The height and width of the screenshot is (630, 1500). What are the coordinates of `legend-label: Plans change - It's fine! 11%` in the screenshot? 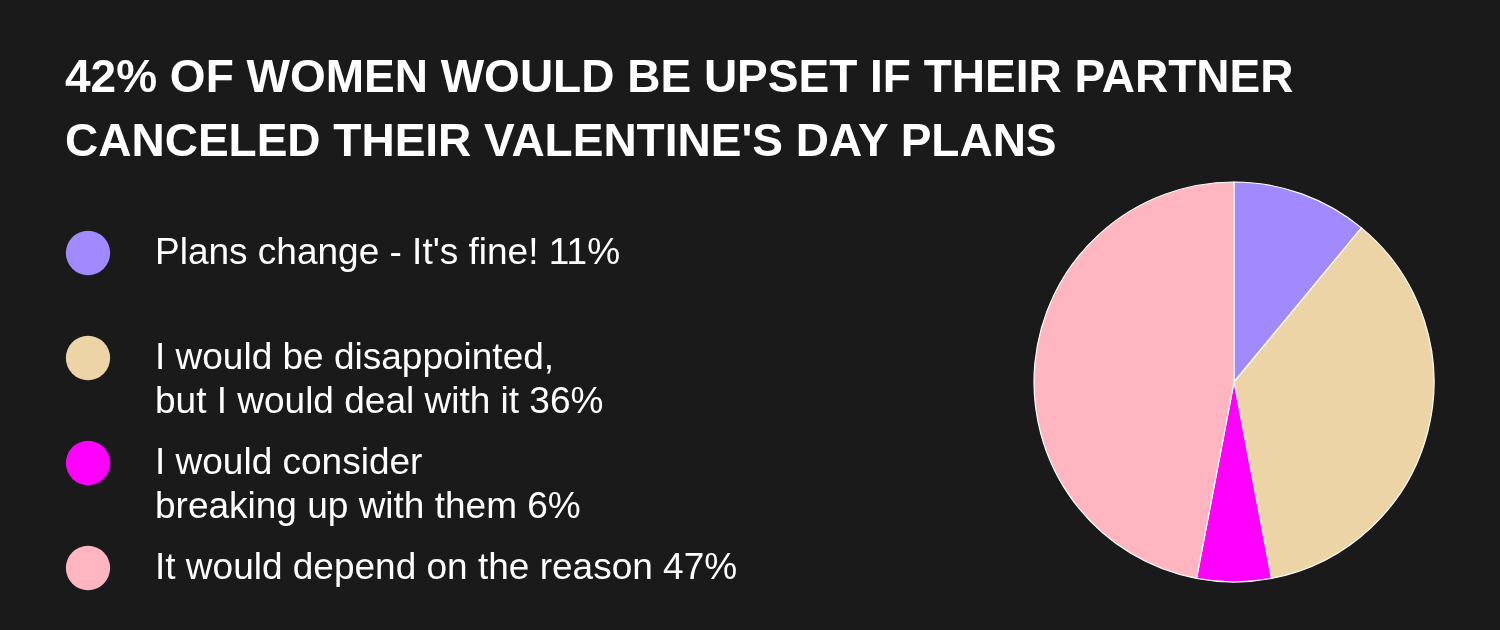 It's located at (388, 251).